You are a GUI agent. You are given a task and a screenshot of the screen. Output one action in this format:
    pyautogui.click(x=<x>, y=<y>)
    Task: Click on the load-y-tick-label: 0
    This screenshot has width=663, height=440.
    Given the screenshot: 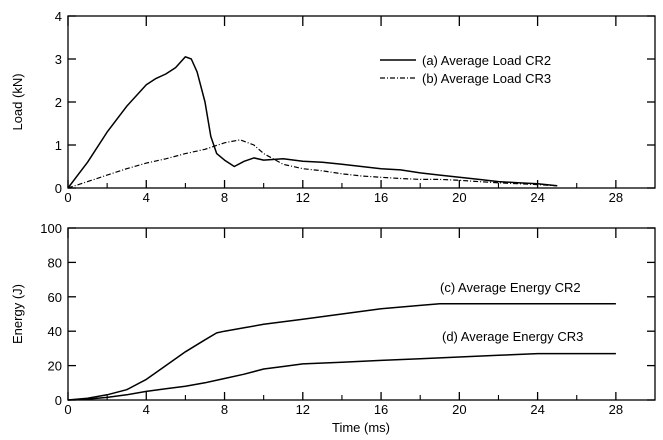 What is the action you would take?
    pyautogui.click(x=58, y=188)
    